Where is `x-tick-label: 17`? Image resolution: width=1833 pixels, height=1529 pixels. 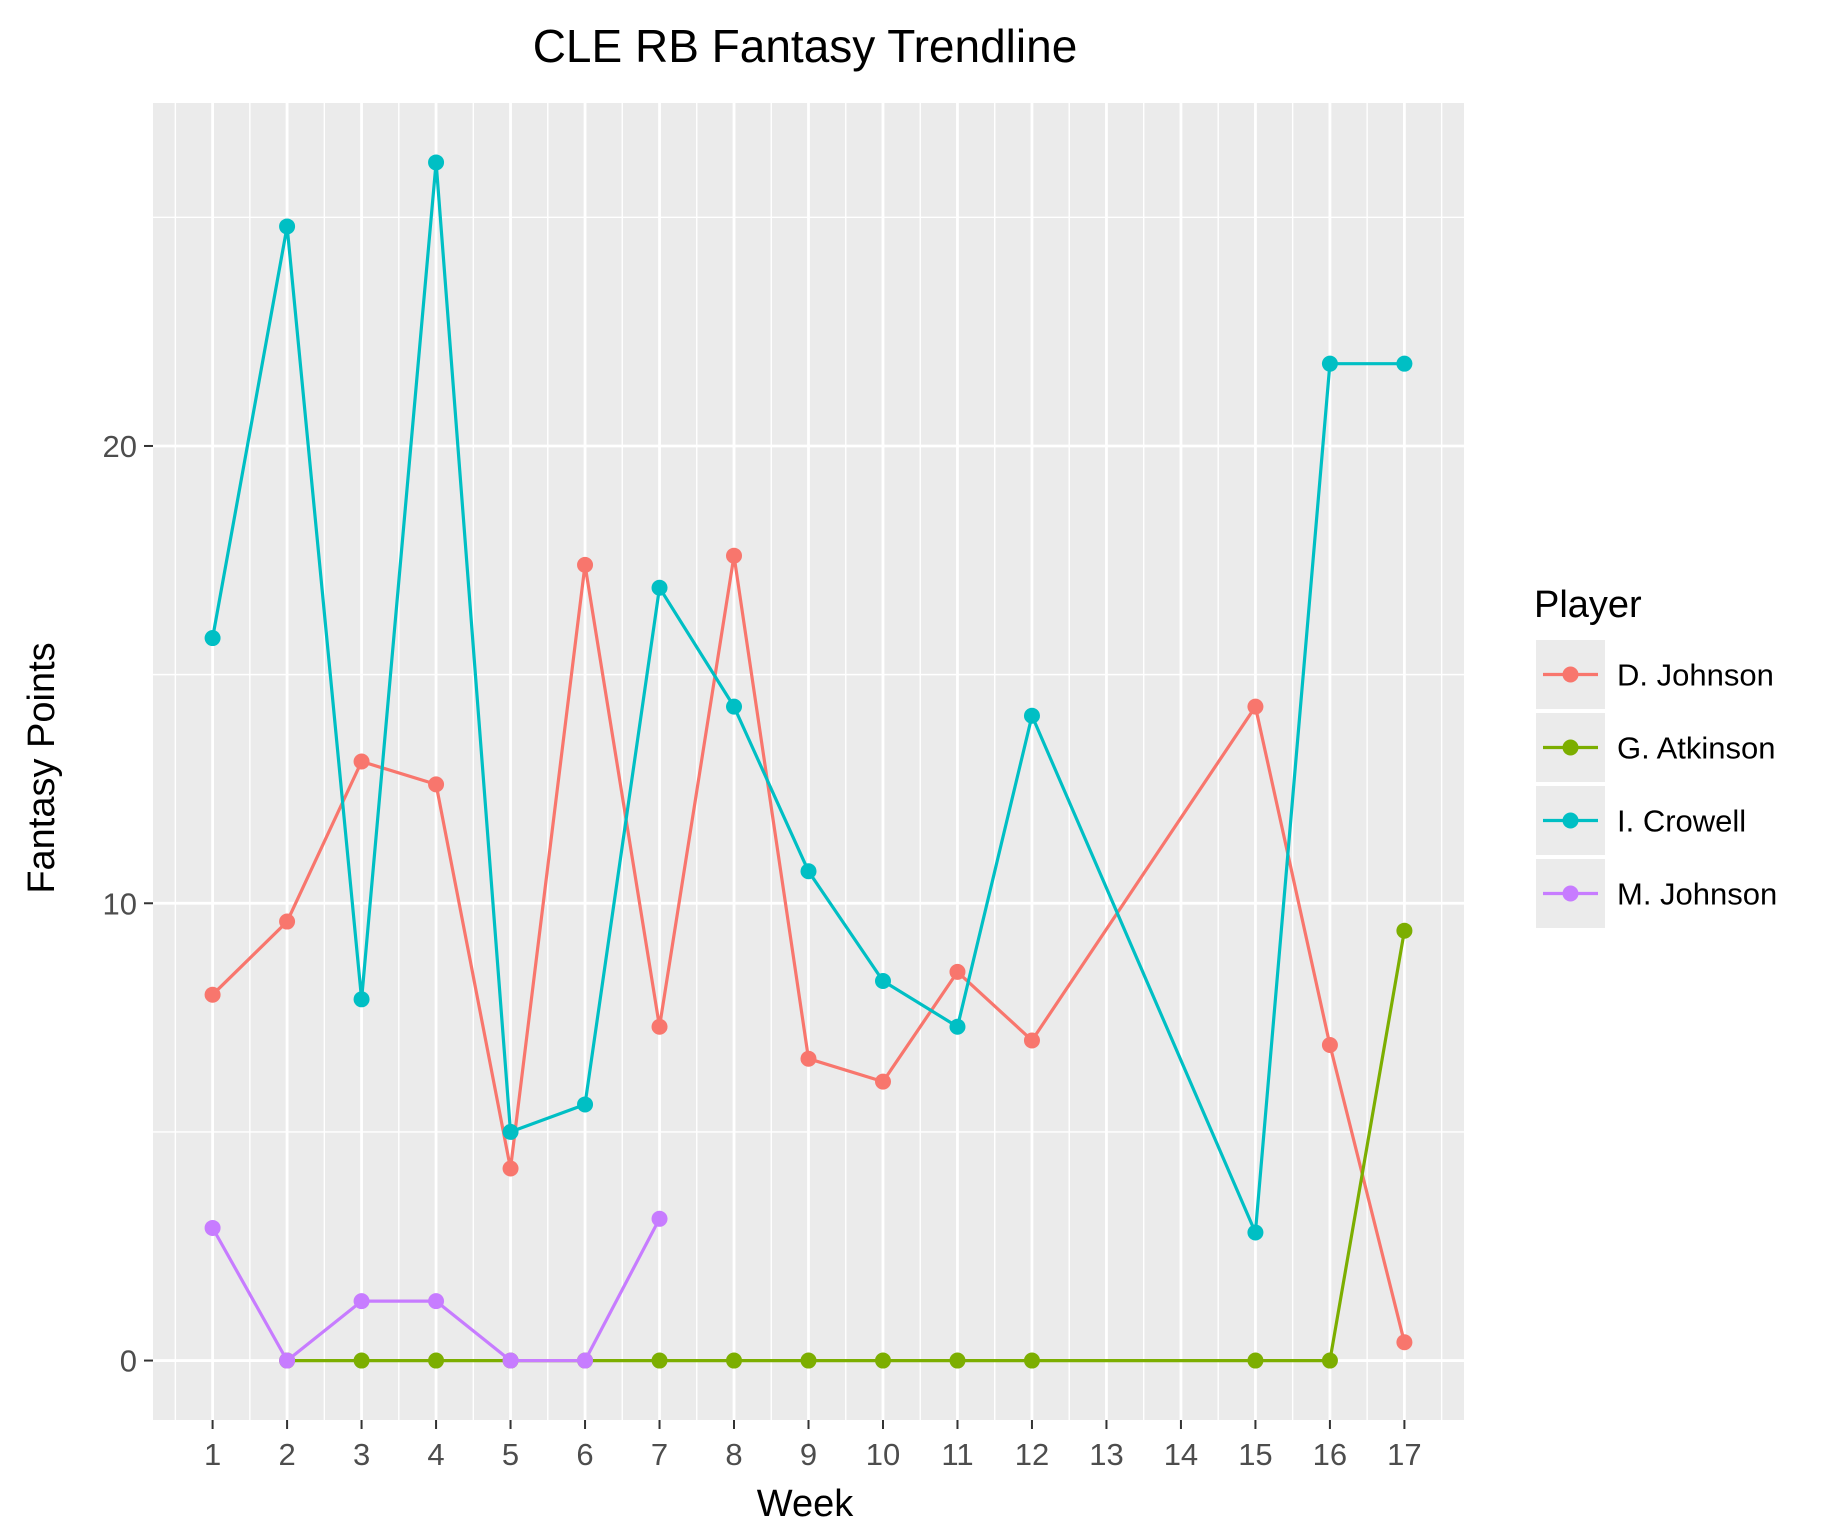
x-tick-label: 17 is located at coordinates (1404, 1454).